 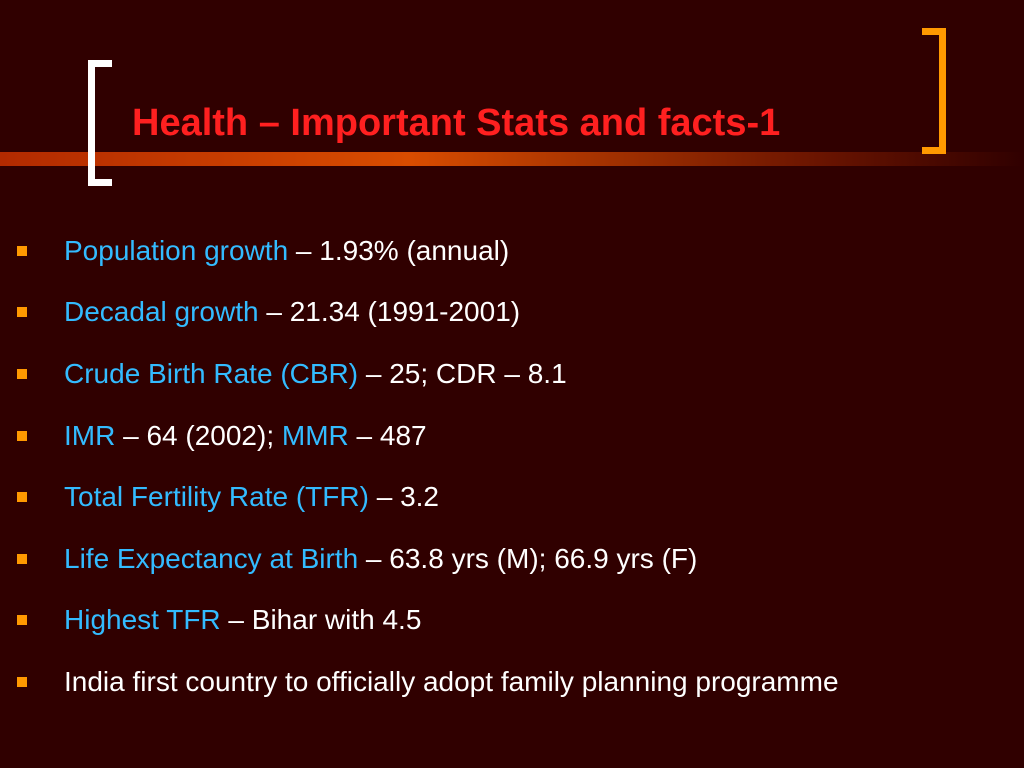 What do you see at coordinates (512, 621) in the screenshot?
I see `bullet-item-highest-tfr: Highest TFR – Bihar with 4.5` at bounding box center [512, 621].